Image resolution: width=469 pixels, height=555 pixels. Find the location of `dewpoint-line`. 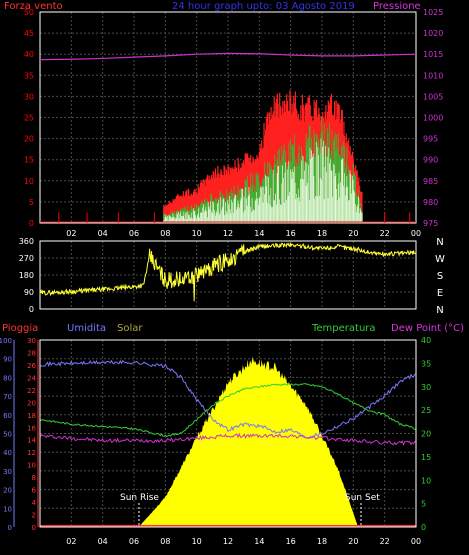

dewpoint-line is located at coordinates (228, 439).